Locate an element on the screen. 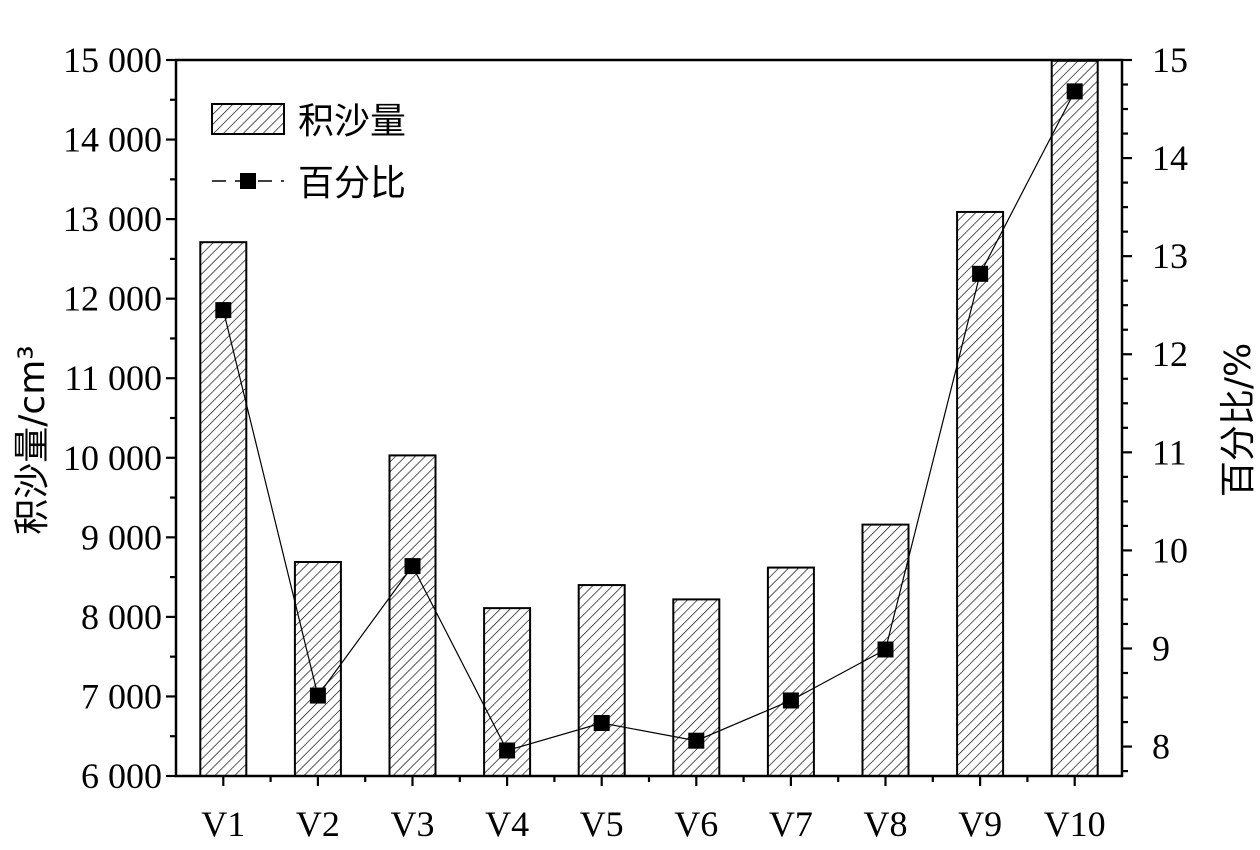 This screenshot has height=850, width=1260. left-tick-label: 15 000 is located at coordinates (112, 60).